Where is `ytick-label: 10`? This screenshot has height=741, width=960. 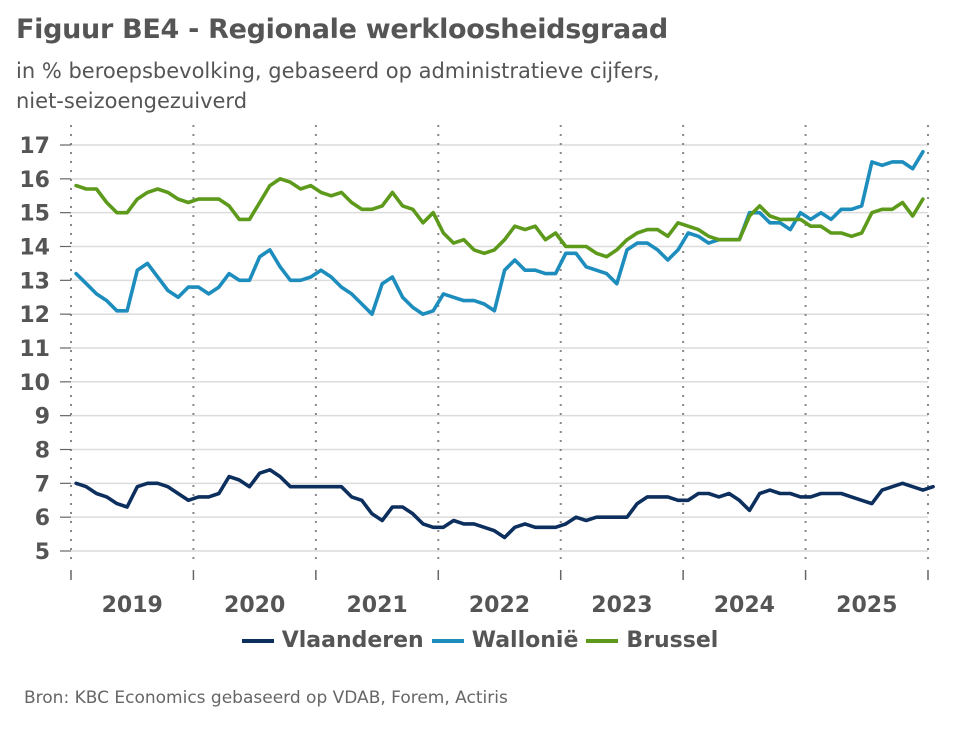
ytick-label: 10 is located at coordinates (34, 383).